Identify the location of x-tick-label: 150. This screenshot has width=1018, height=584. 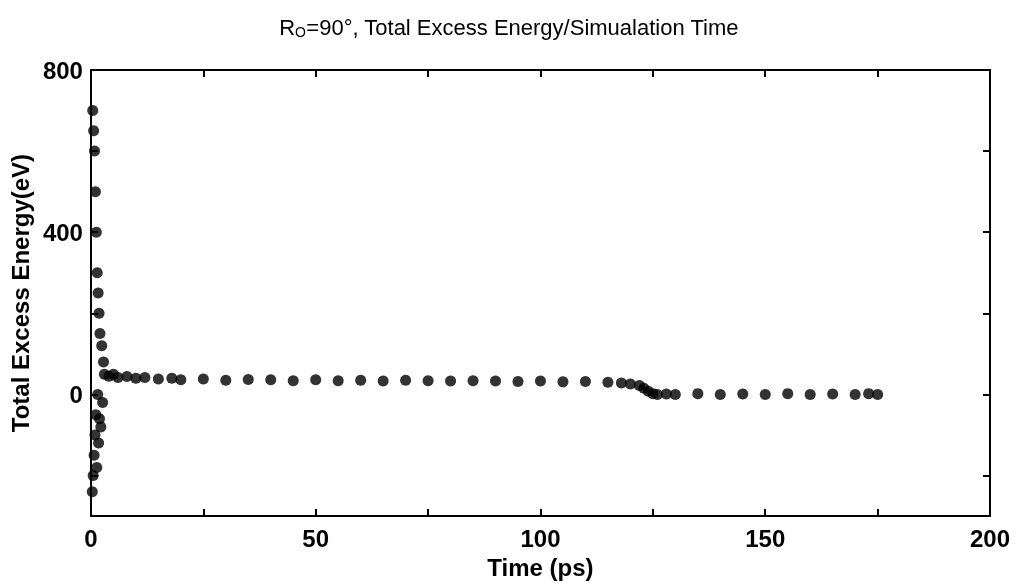
(765, 538).